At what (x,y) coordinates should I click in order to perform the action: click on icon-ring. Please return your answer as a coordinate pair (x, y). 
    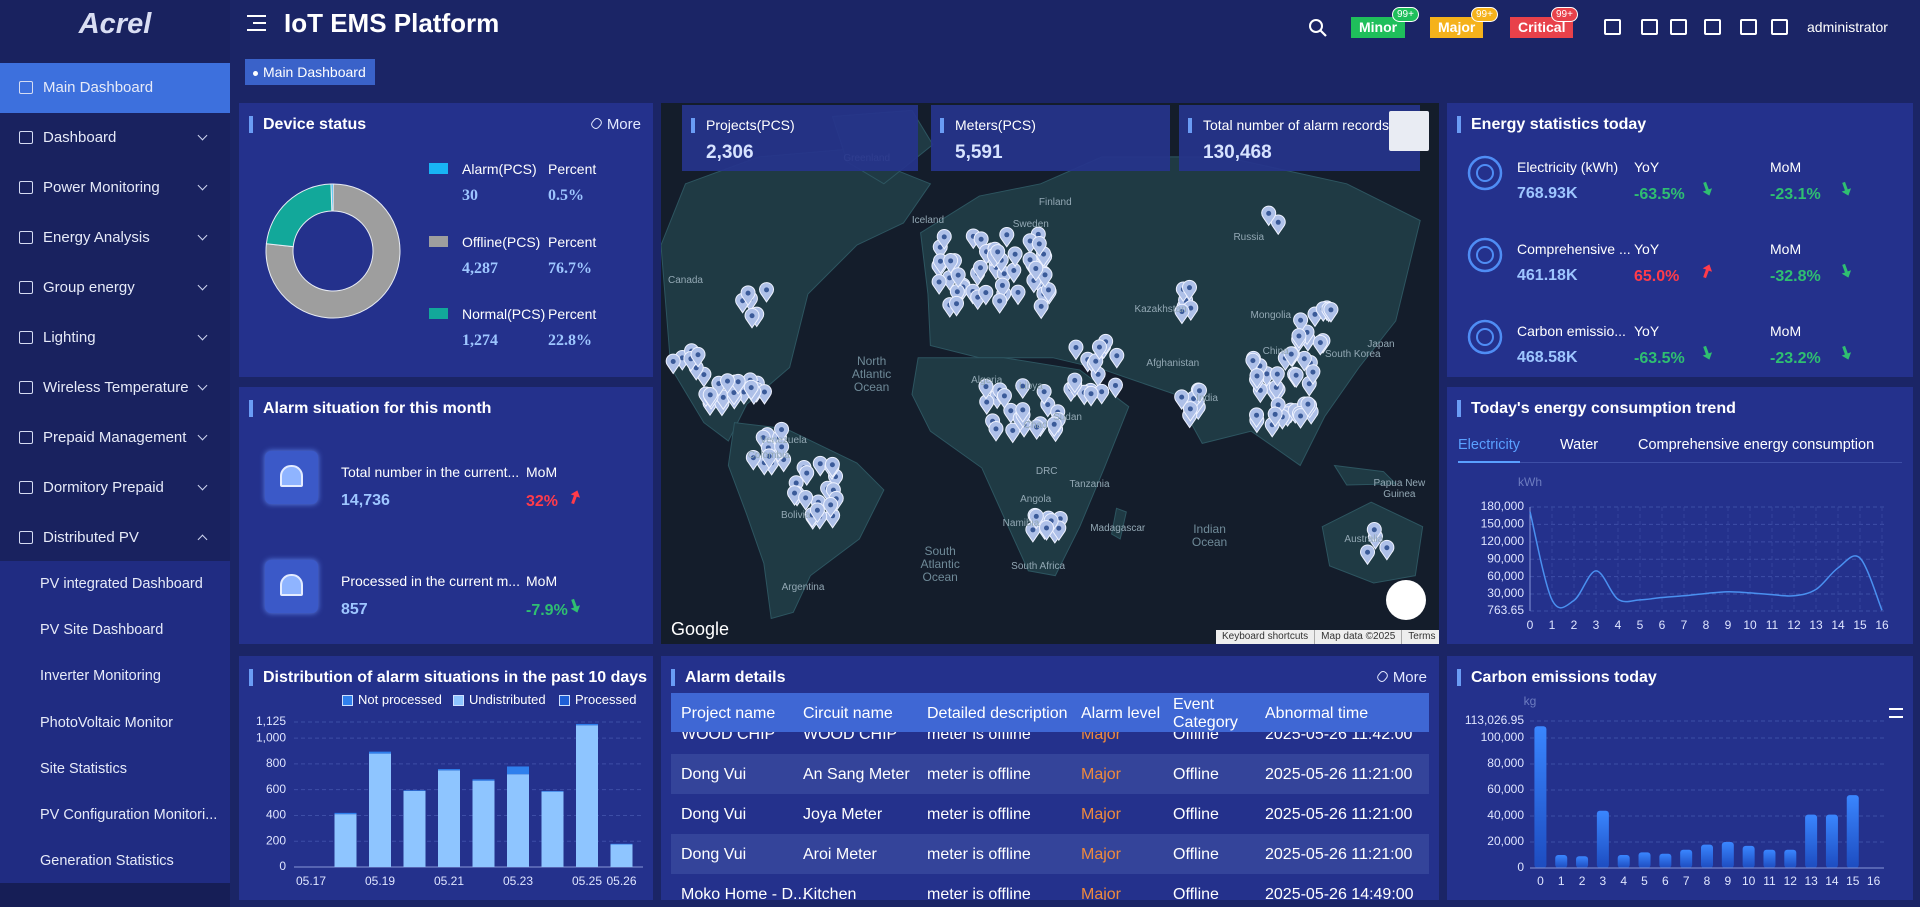
    Looking at the image, I should click on (1485, 255).